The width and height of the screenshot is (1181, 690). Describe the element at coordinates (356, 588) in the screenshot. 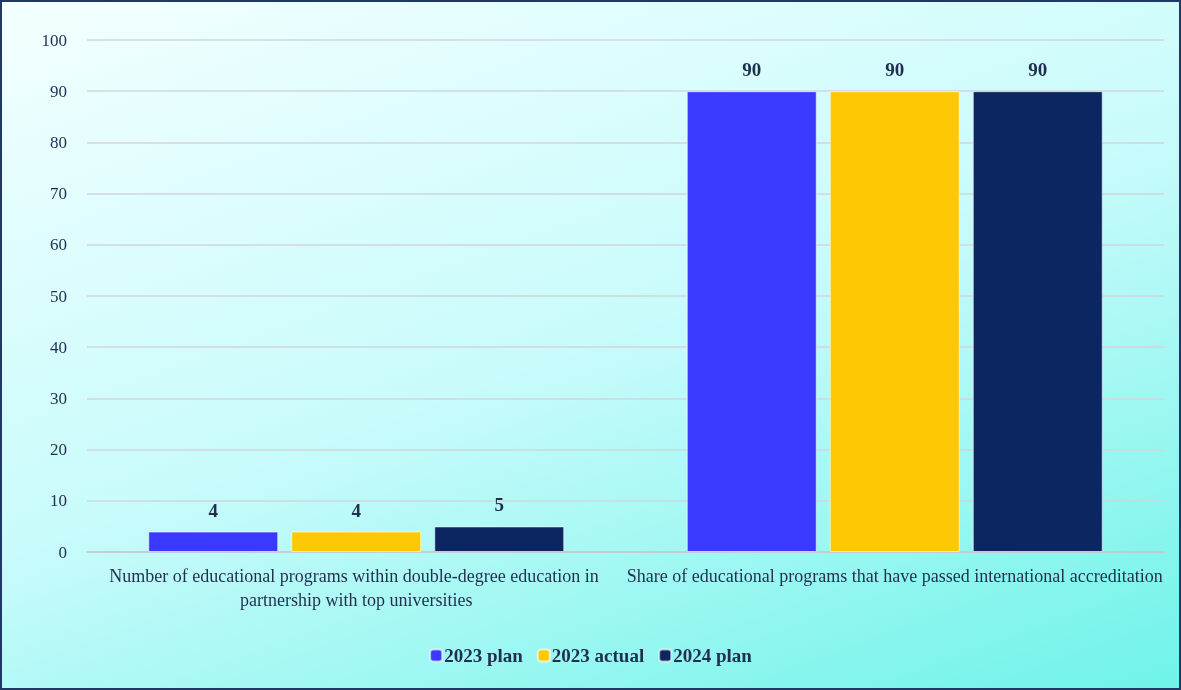

I see `x-tick-label: Number of educational programs within double-degree education in partnership with top universities` at that location.